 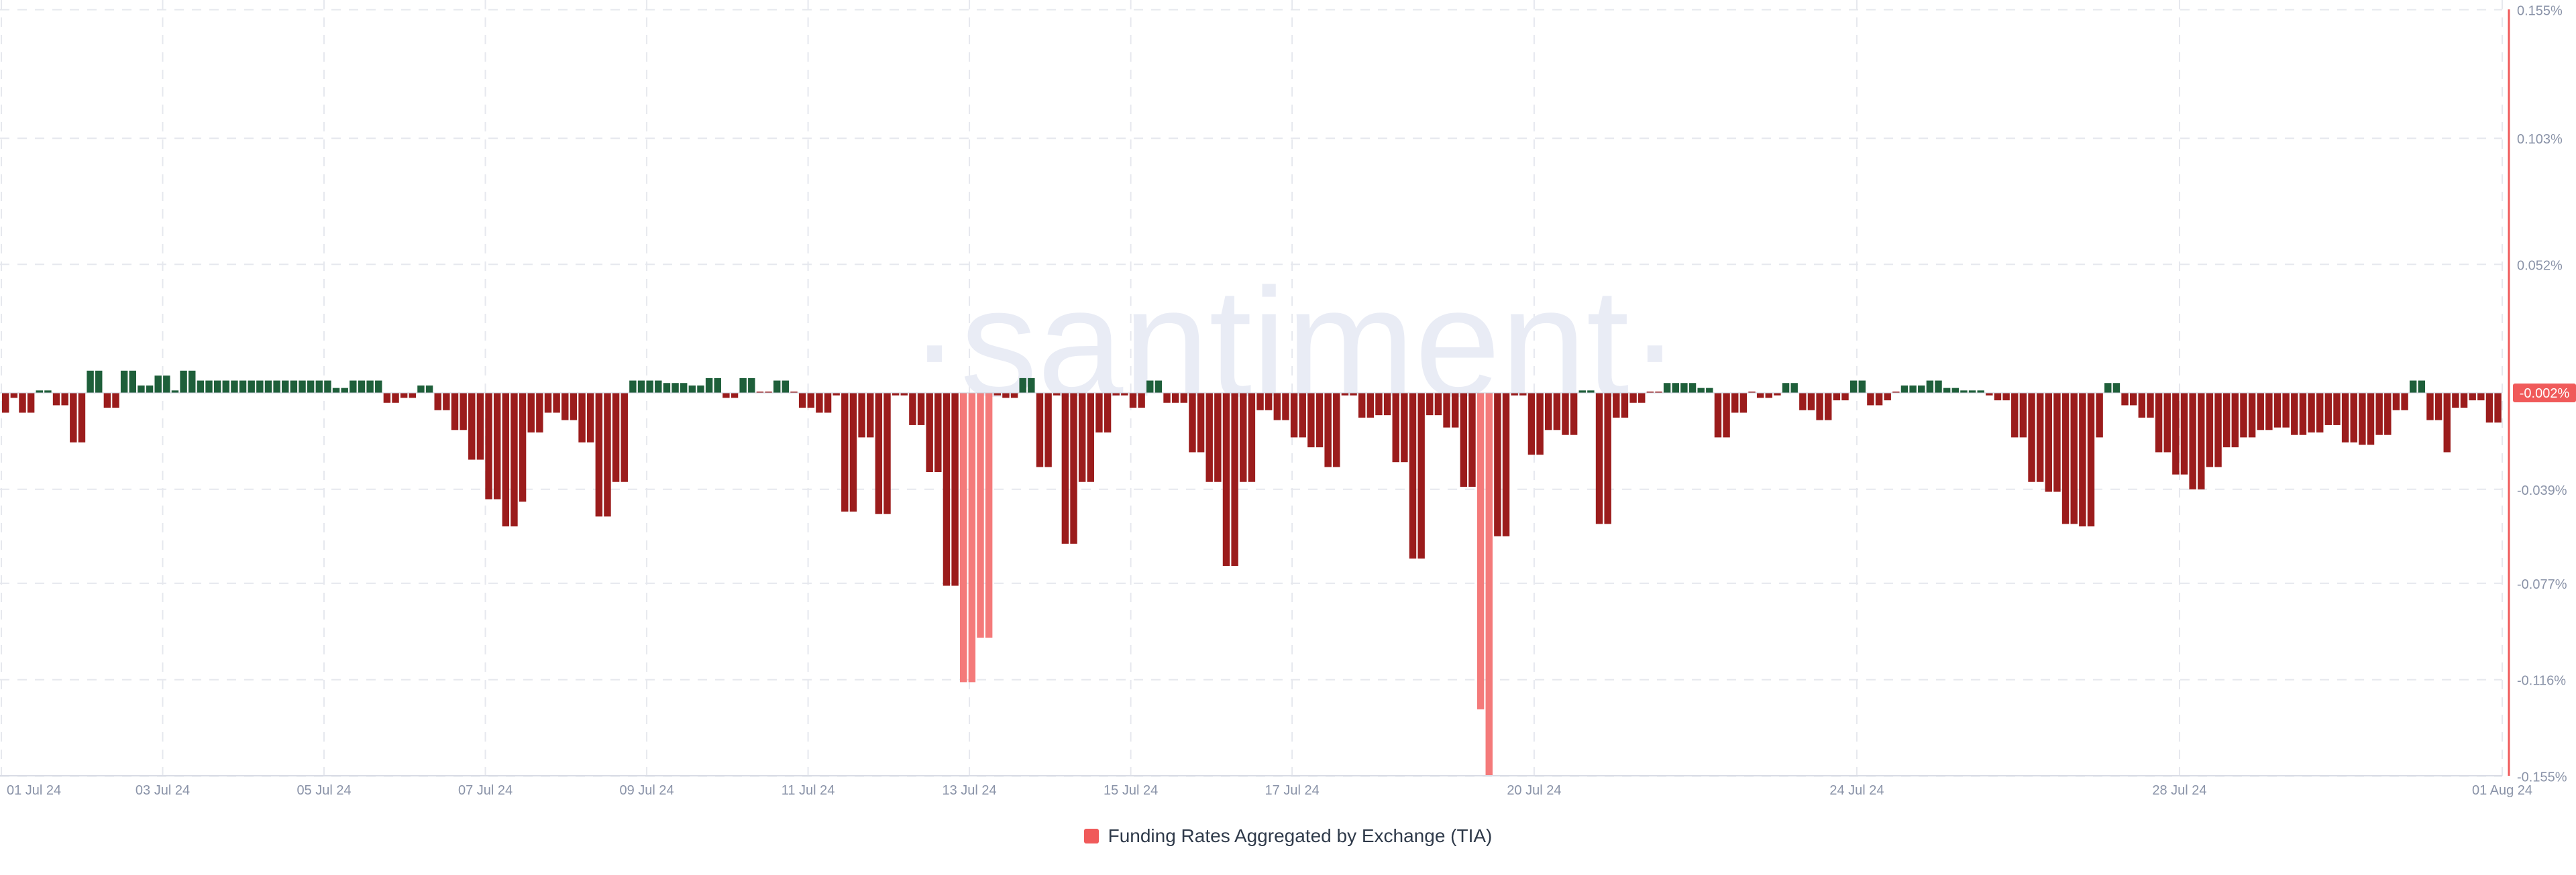 What do you see at coordinates (2540, 139) in the screenshot?
I see `y-tick-label: 0.103%` at bounding box center [2540, 139].